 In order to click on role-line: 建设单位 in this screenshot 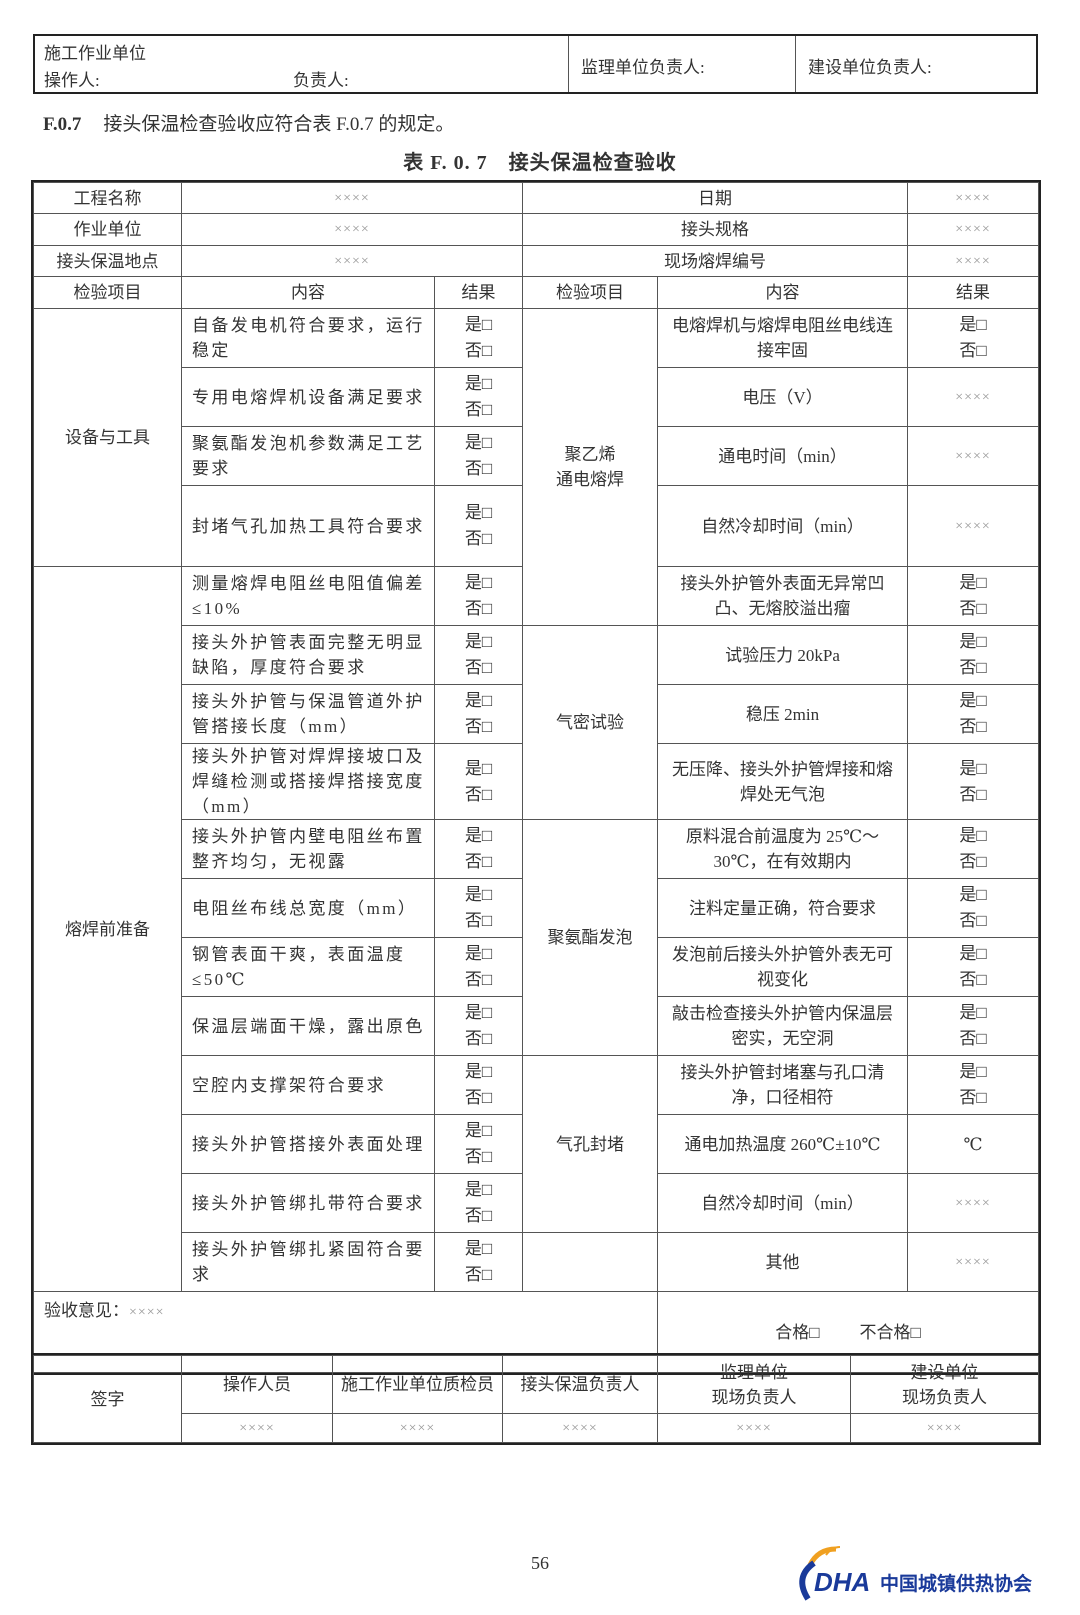, I will do `click(944, 1372)`.